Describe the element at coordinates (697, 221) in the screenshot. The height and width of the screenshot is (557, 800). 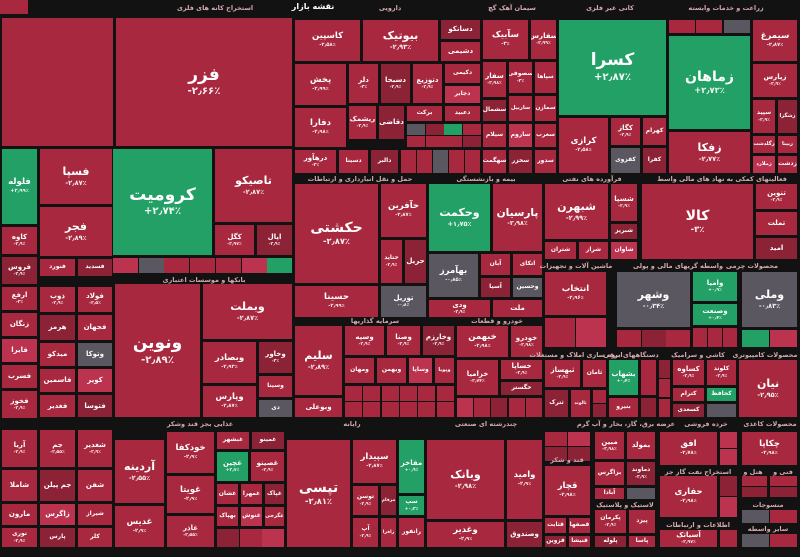
I see `treemap-tile: کالا -۳٪` at that location.